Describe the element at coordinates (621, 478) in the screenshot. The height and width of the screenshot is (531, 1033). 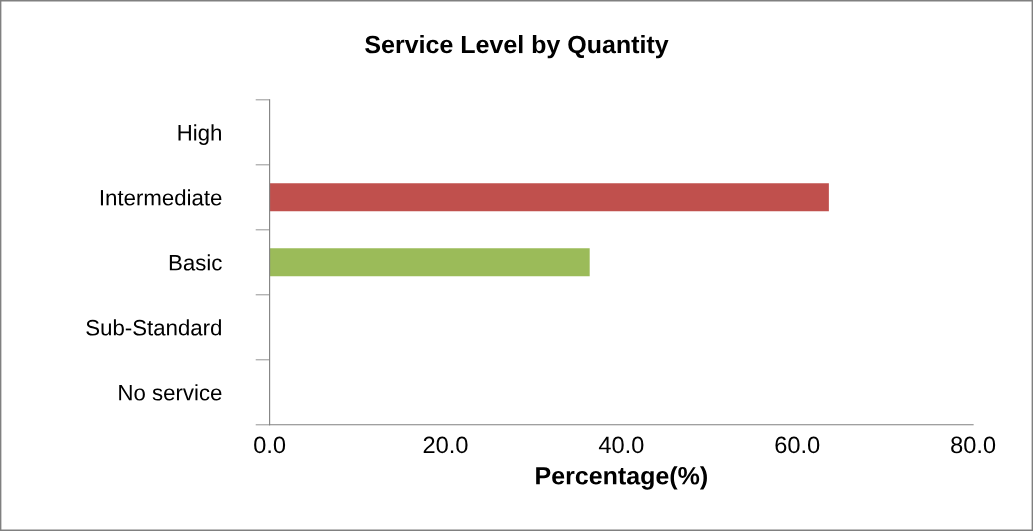
I see `x-axis-title: Percentage(%)` at that location.